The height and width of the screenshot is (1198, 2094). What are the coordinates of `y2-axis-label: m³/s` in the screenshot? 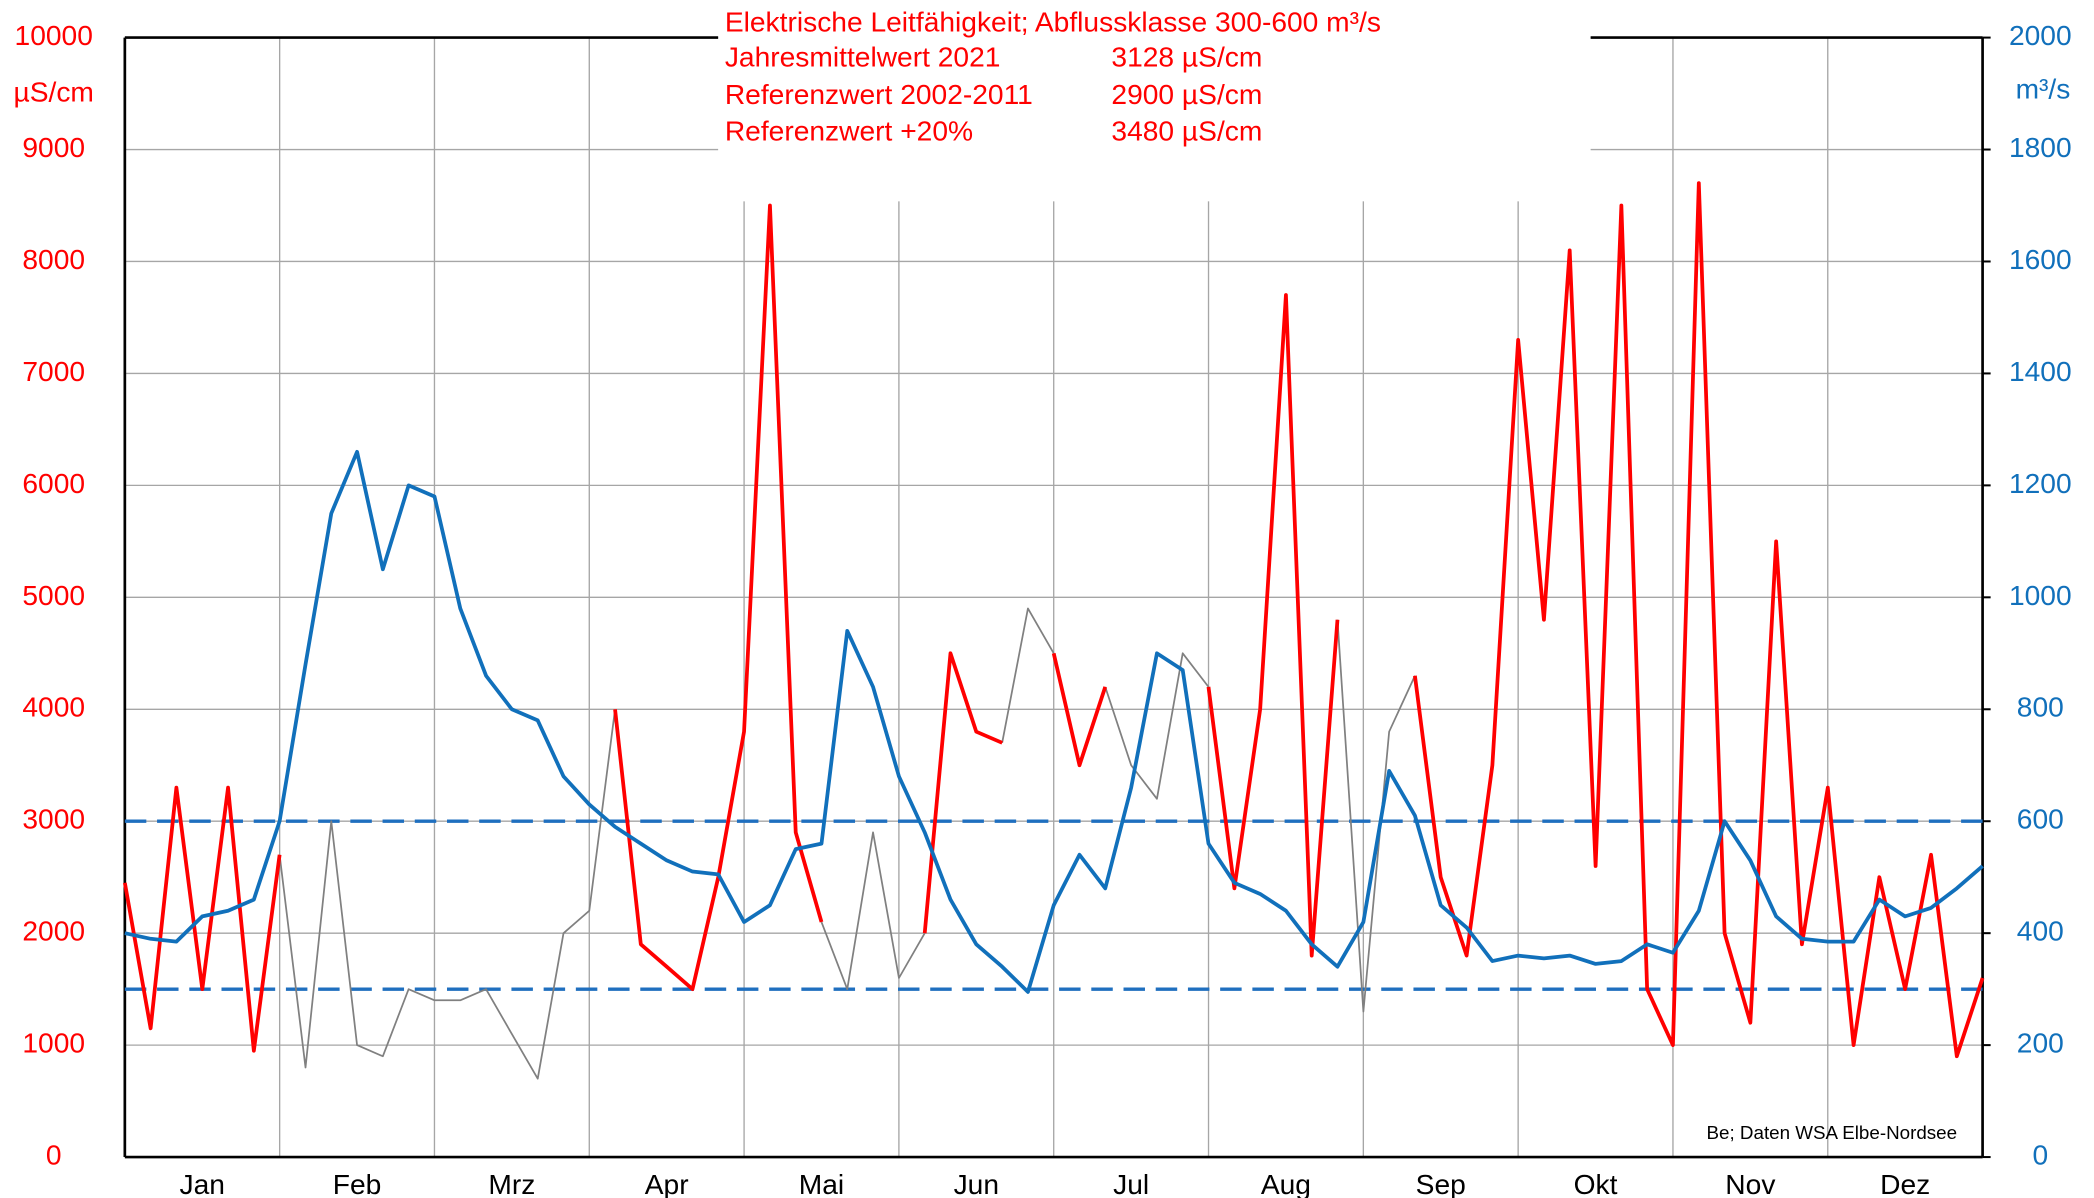 It's located at (2043, 89).